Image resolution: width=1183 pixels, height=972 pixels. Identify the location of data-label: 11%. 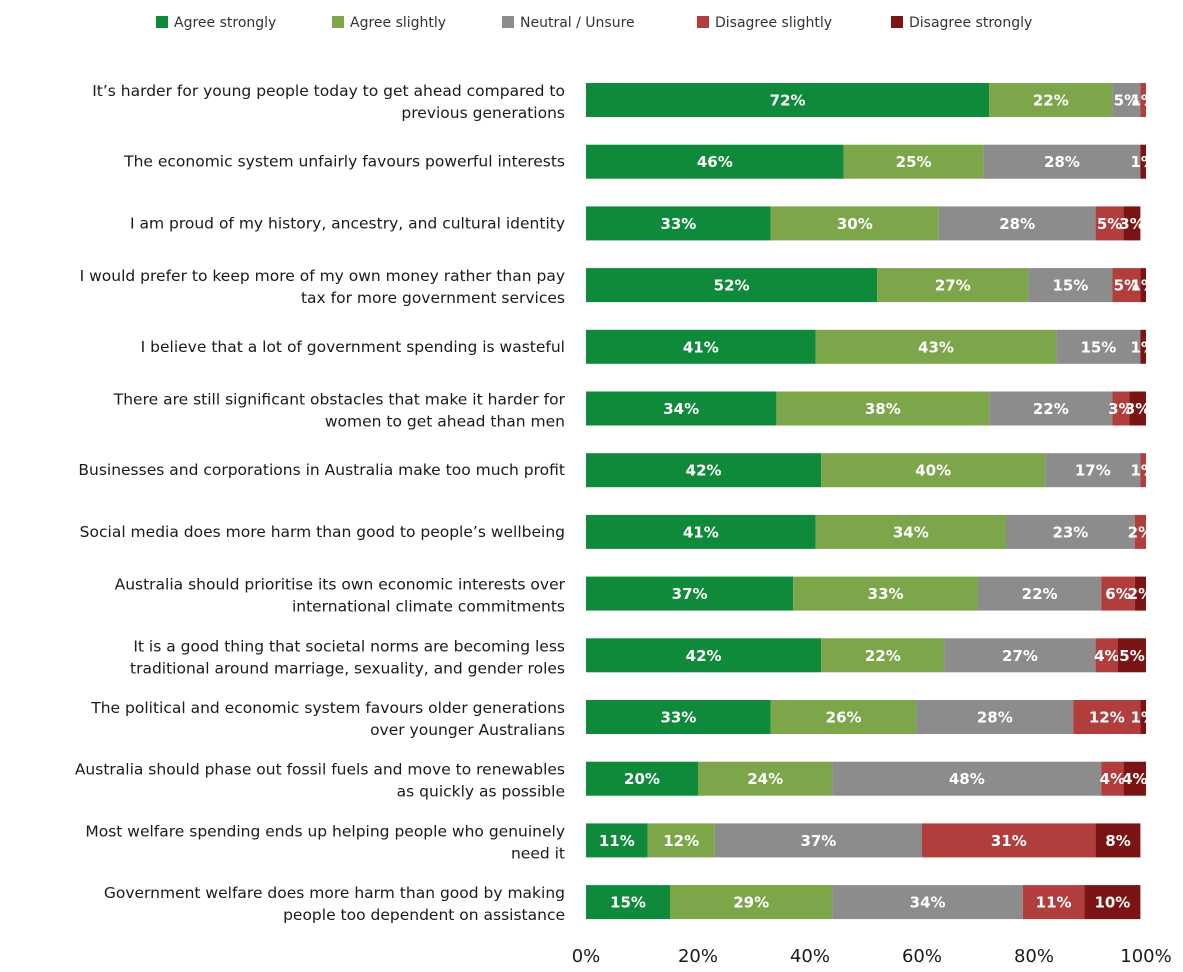
(617, 841).